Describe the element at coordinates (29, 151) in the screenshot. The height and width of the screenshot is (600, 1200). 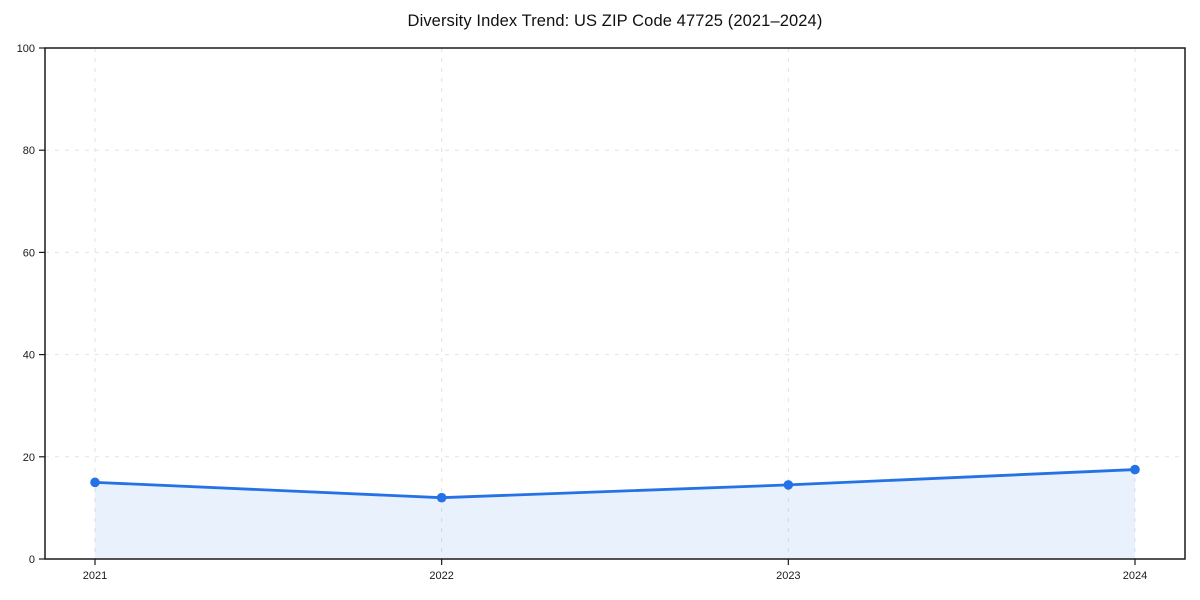
I see `y-tick-label: 80` at that location.